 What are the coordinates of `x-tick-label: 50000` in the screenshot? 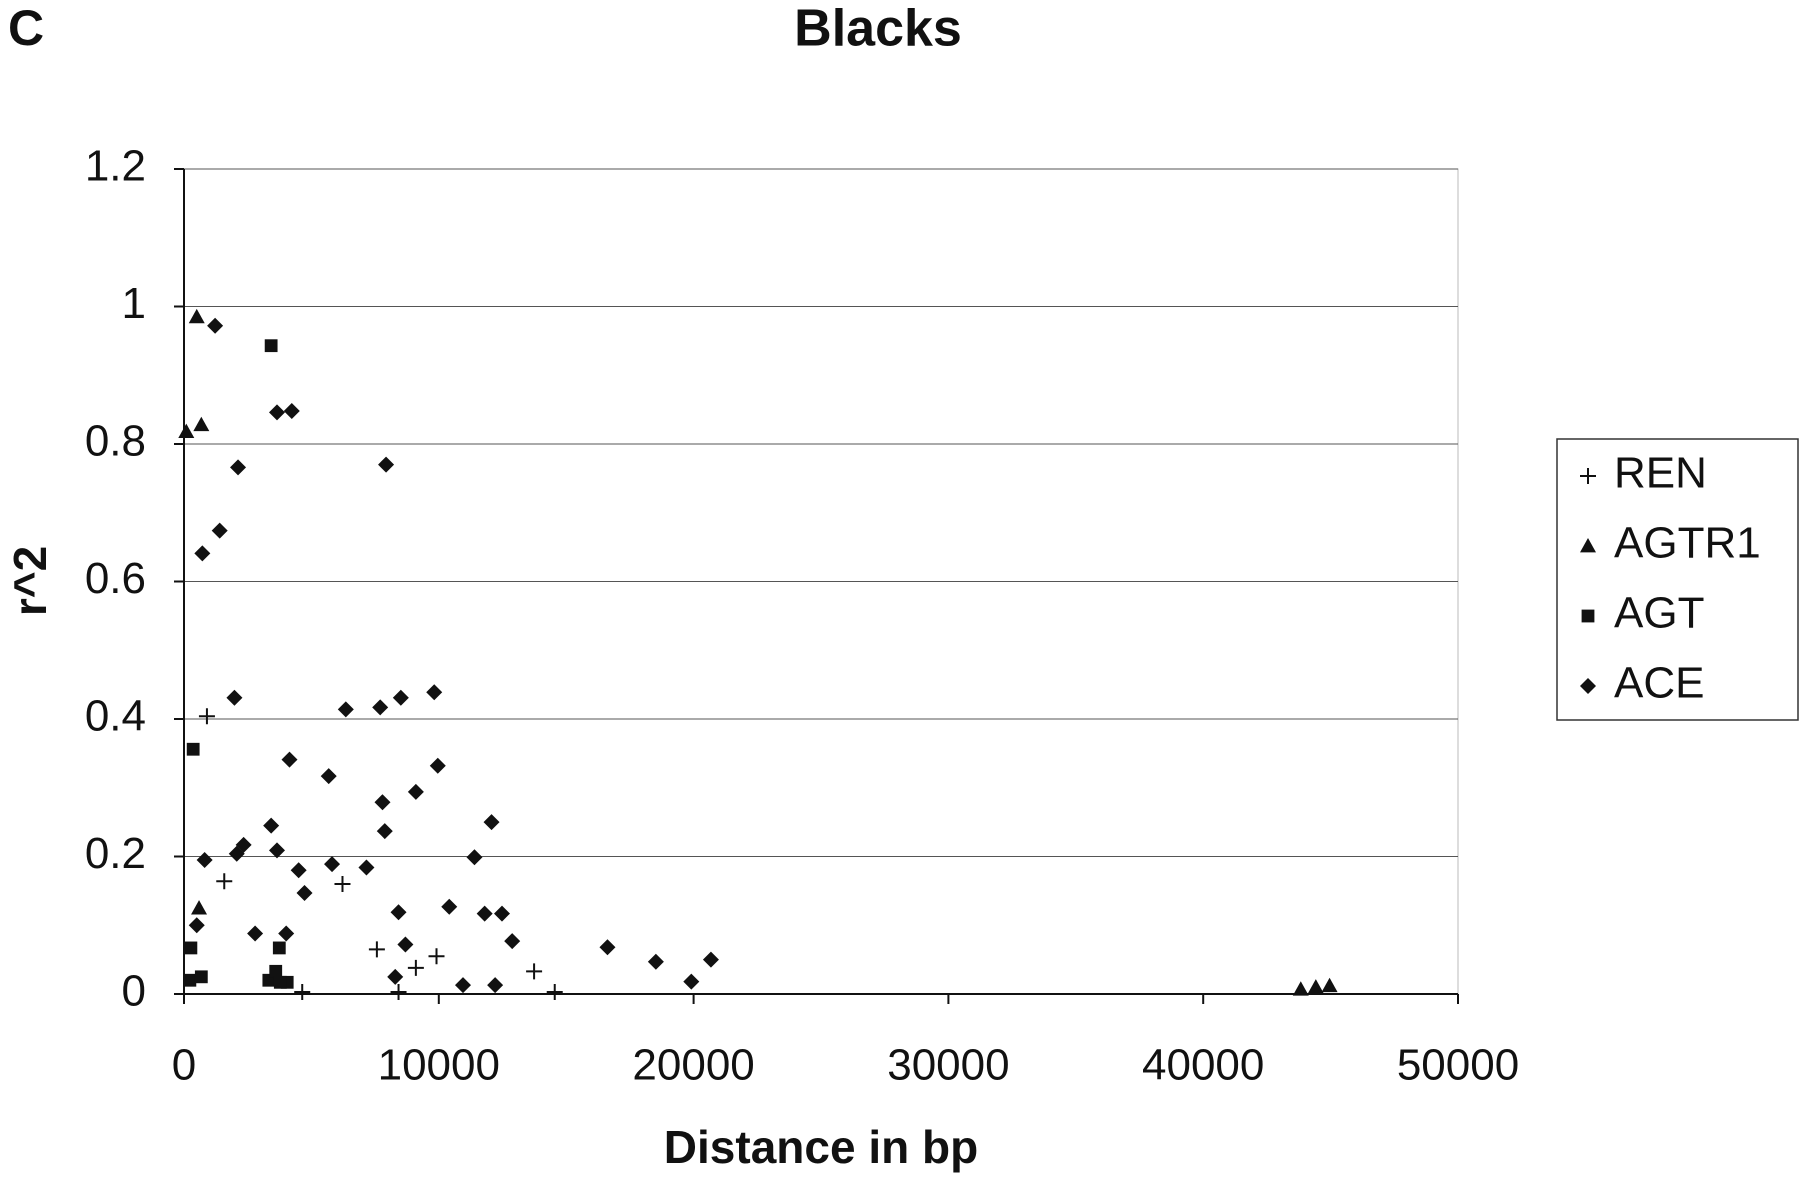 It's located at (1458, 1065).